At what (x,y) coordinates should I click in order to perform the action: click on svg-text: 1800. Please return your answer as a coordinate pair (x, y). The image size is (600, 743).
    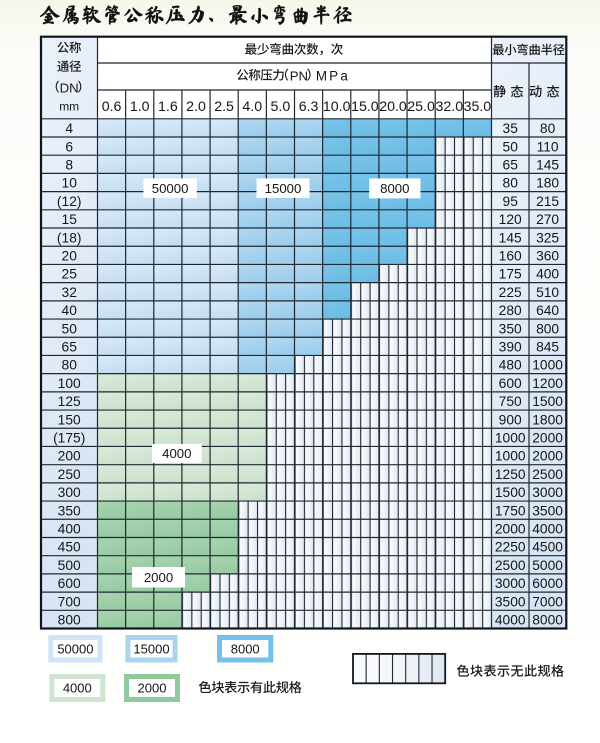
    Looking at the image, I should click on (547, 419).